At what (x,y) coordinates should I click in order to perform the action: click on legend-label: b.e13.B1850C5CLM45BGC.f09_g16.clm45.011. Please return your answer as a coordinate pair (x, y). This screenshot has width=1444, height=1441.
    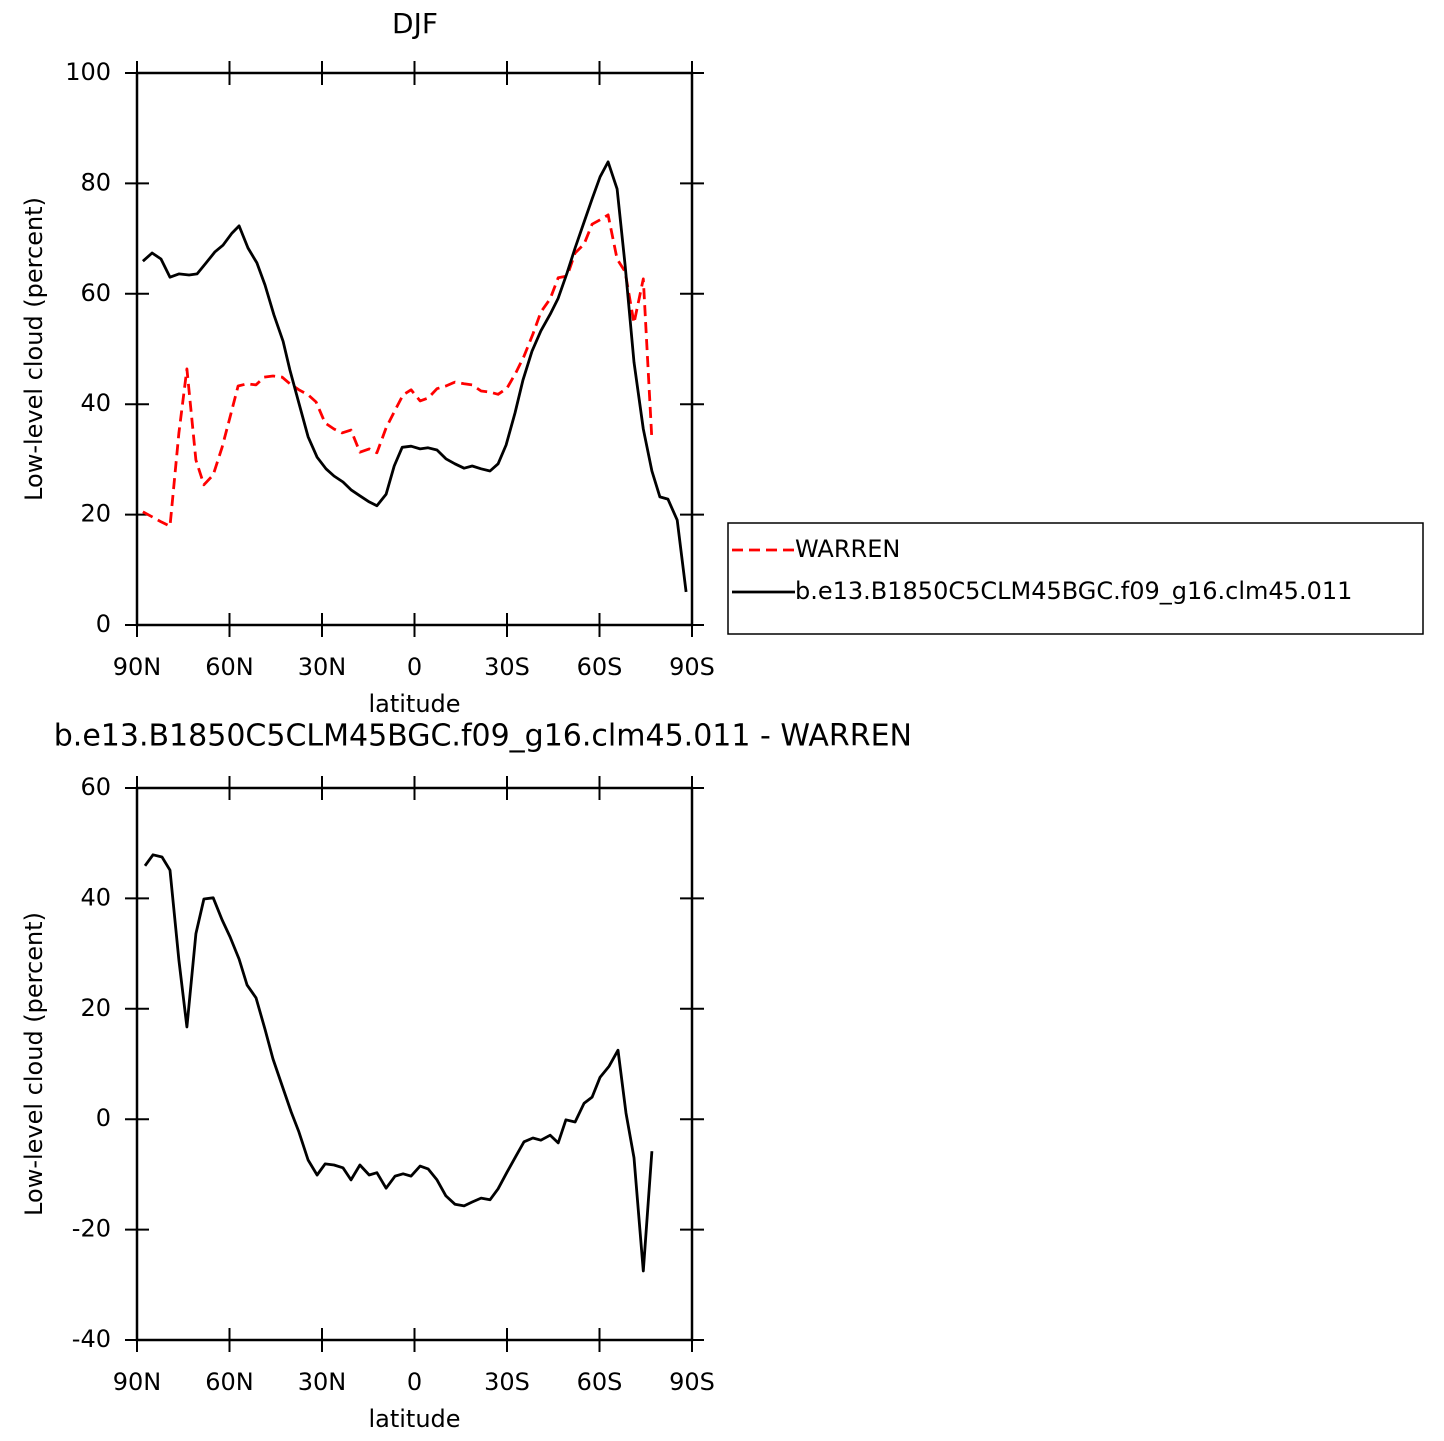
    Looking at the image, I should click on (1073, 591).